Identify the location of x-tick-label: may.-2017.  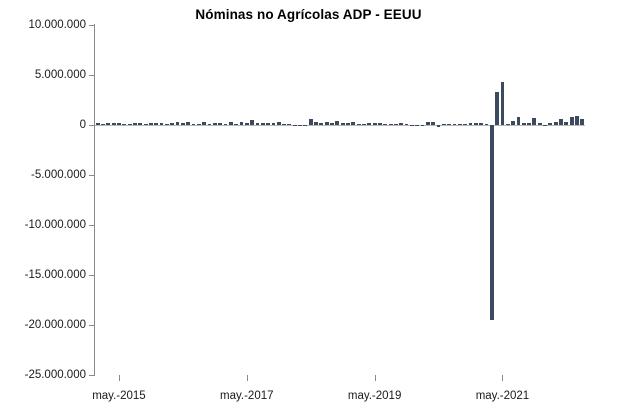
(247, 396).